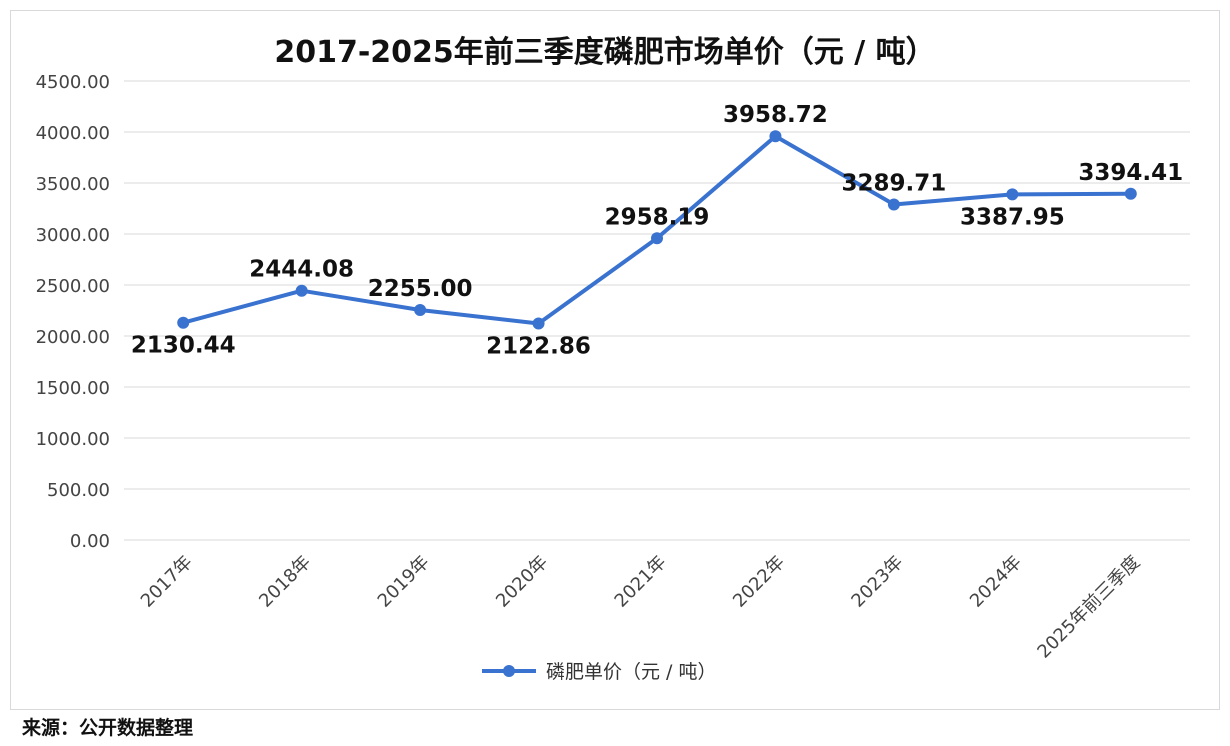  Describe the element at coordinates (73, 388) in the screenshot. I see `y-tick-label: 1500.00` at that location.